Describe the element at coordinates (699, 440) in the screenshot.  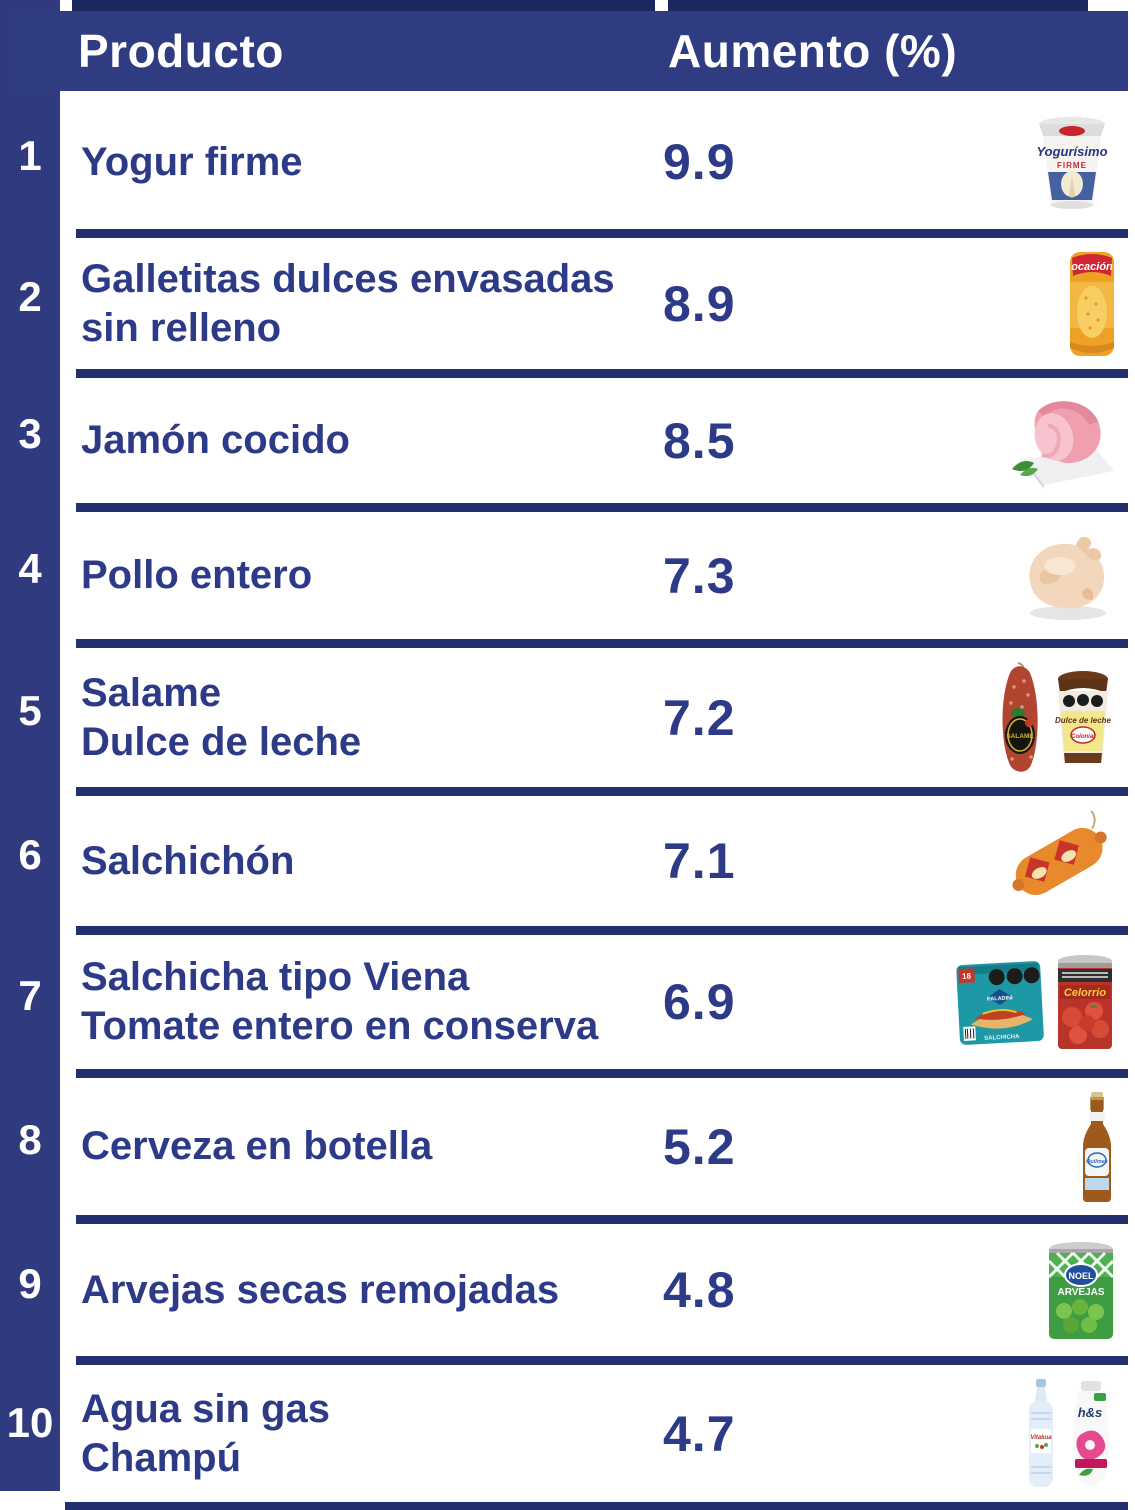
I see `increase-value: 8.5` at that location.